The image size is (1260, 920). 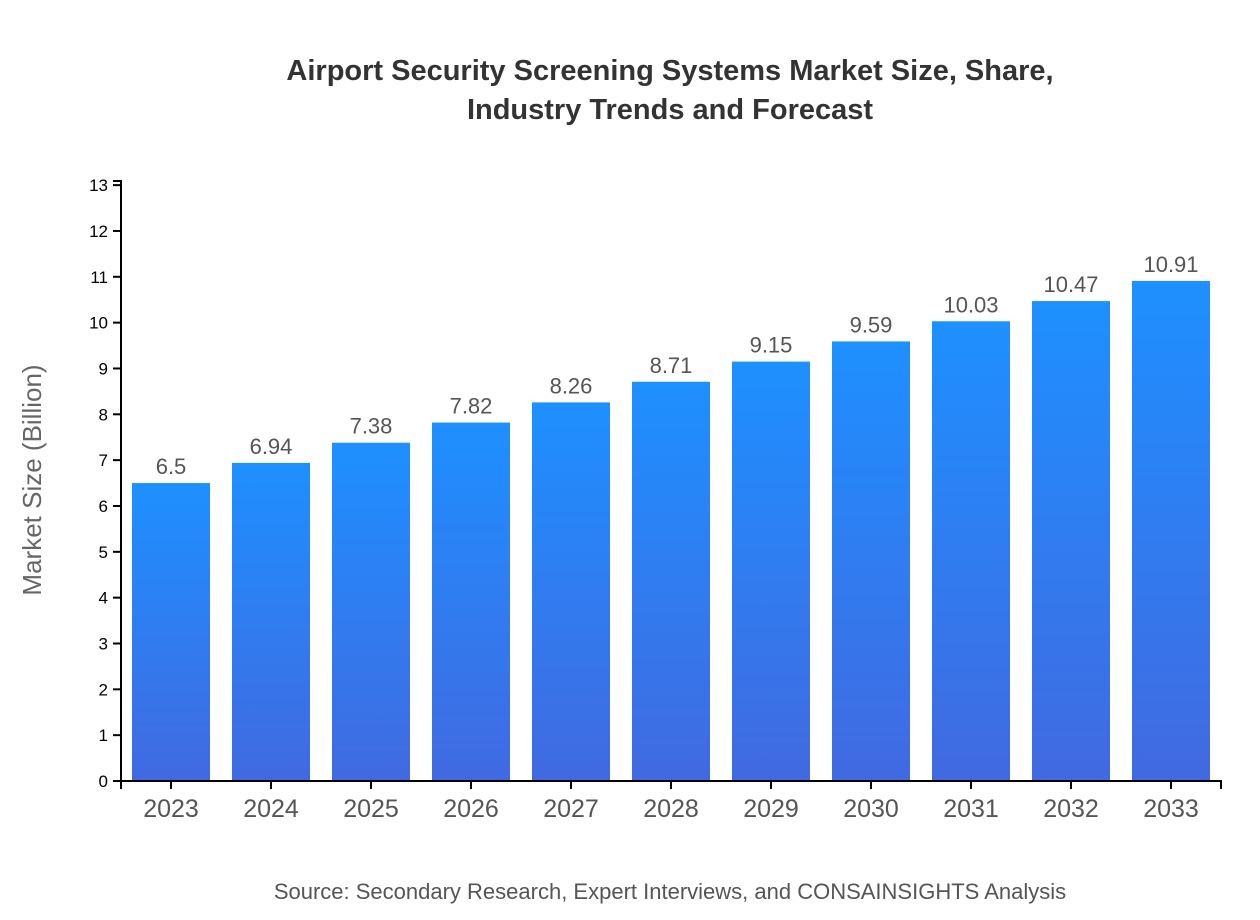 I want to click on y-tick-label-5: 5, so click(x=103, y=552).